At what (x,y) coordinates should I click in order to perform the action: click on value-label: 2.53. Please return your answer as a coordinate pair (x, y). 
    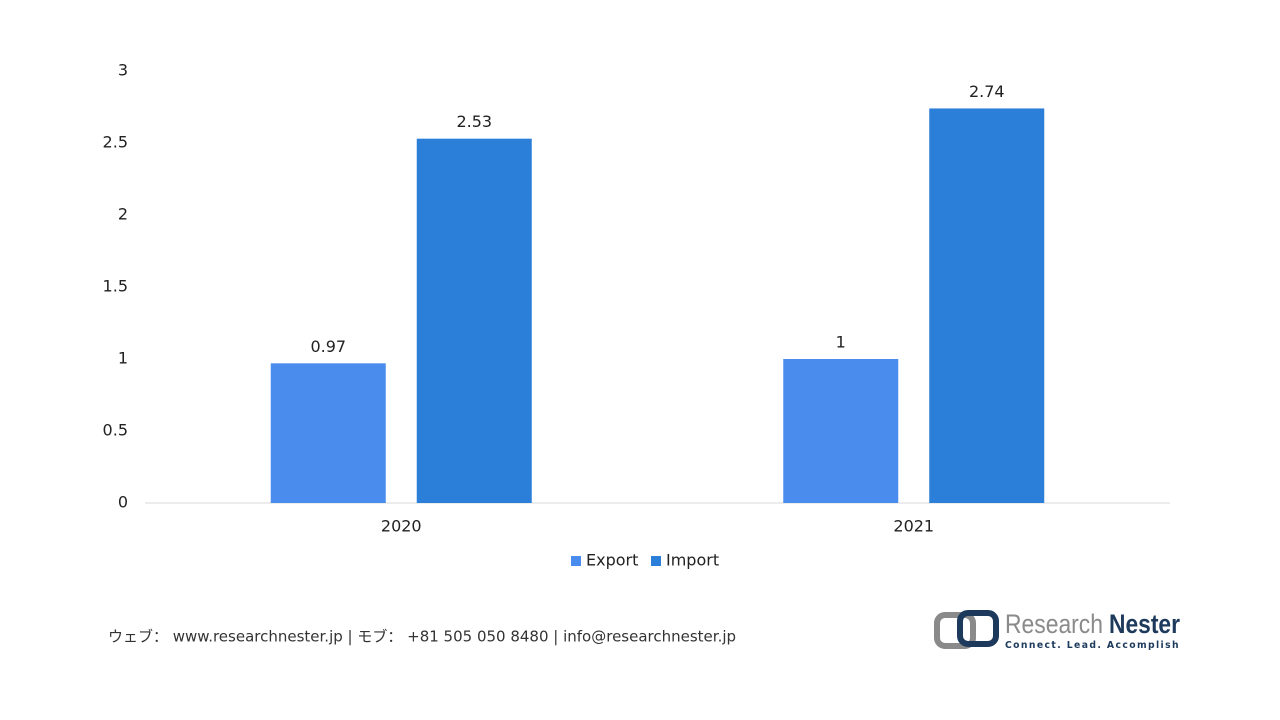
    Looking at the image, I should click on (474, 121).